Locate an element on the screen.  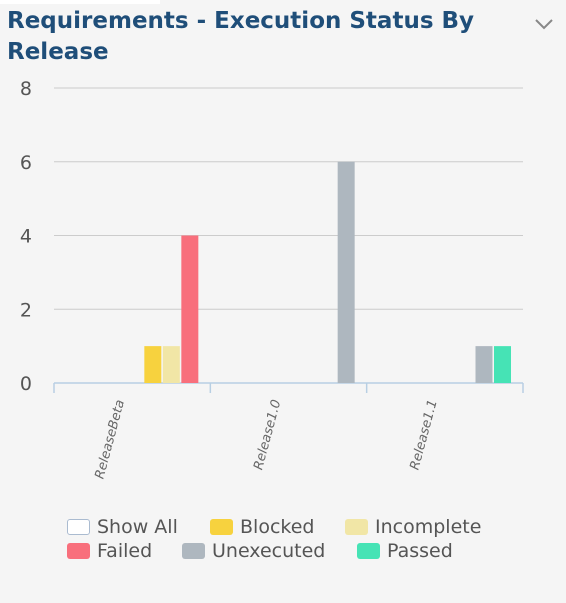
x-tick-label: Release1.0 is located at coordinates (267, 434).